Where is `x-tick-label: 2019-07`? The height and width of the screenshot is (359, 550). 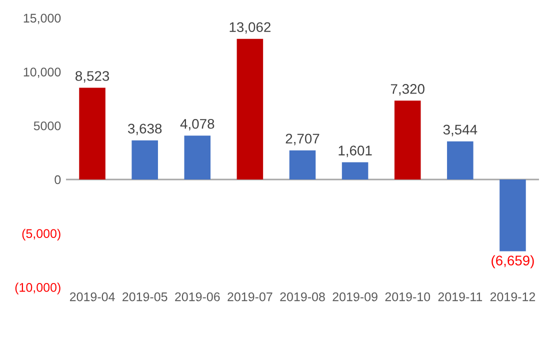 x-tick-label: 2019-07 is located at coordinates (250, 297).